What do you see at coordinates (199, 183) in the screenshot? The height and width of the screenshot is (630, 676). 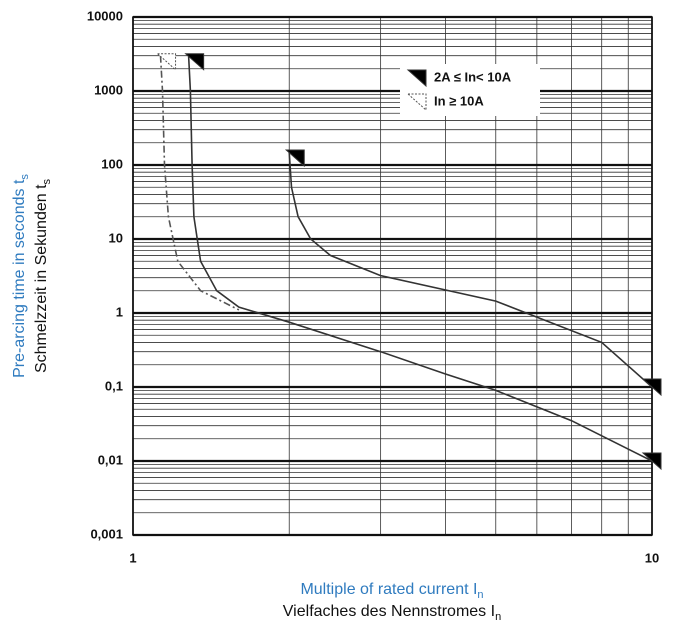 I see `curve` at bounding box center [199, 183].